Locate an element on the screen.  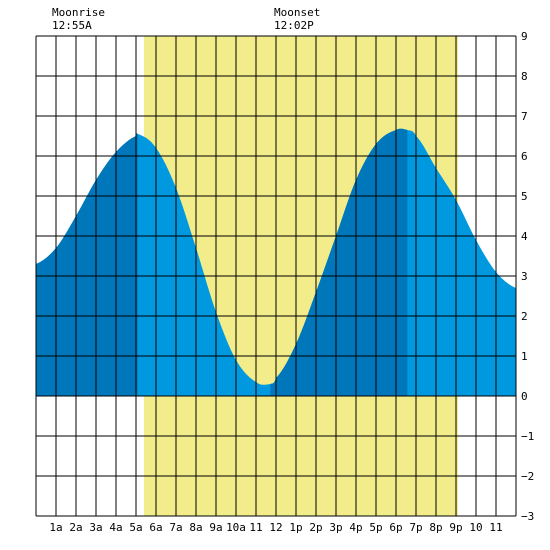
y-tick-label: 1 is located at coordinates (524, 356).